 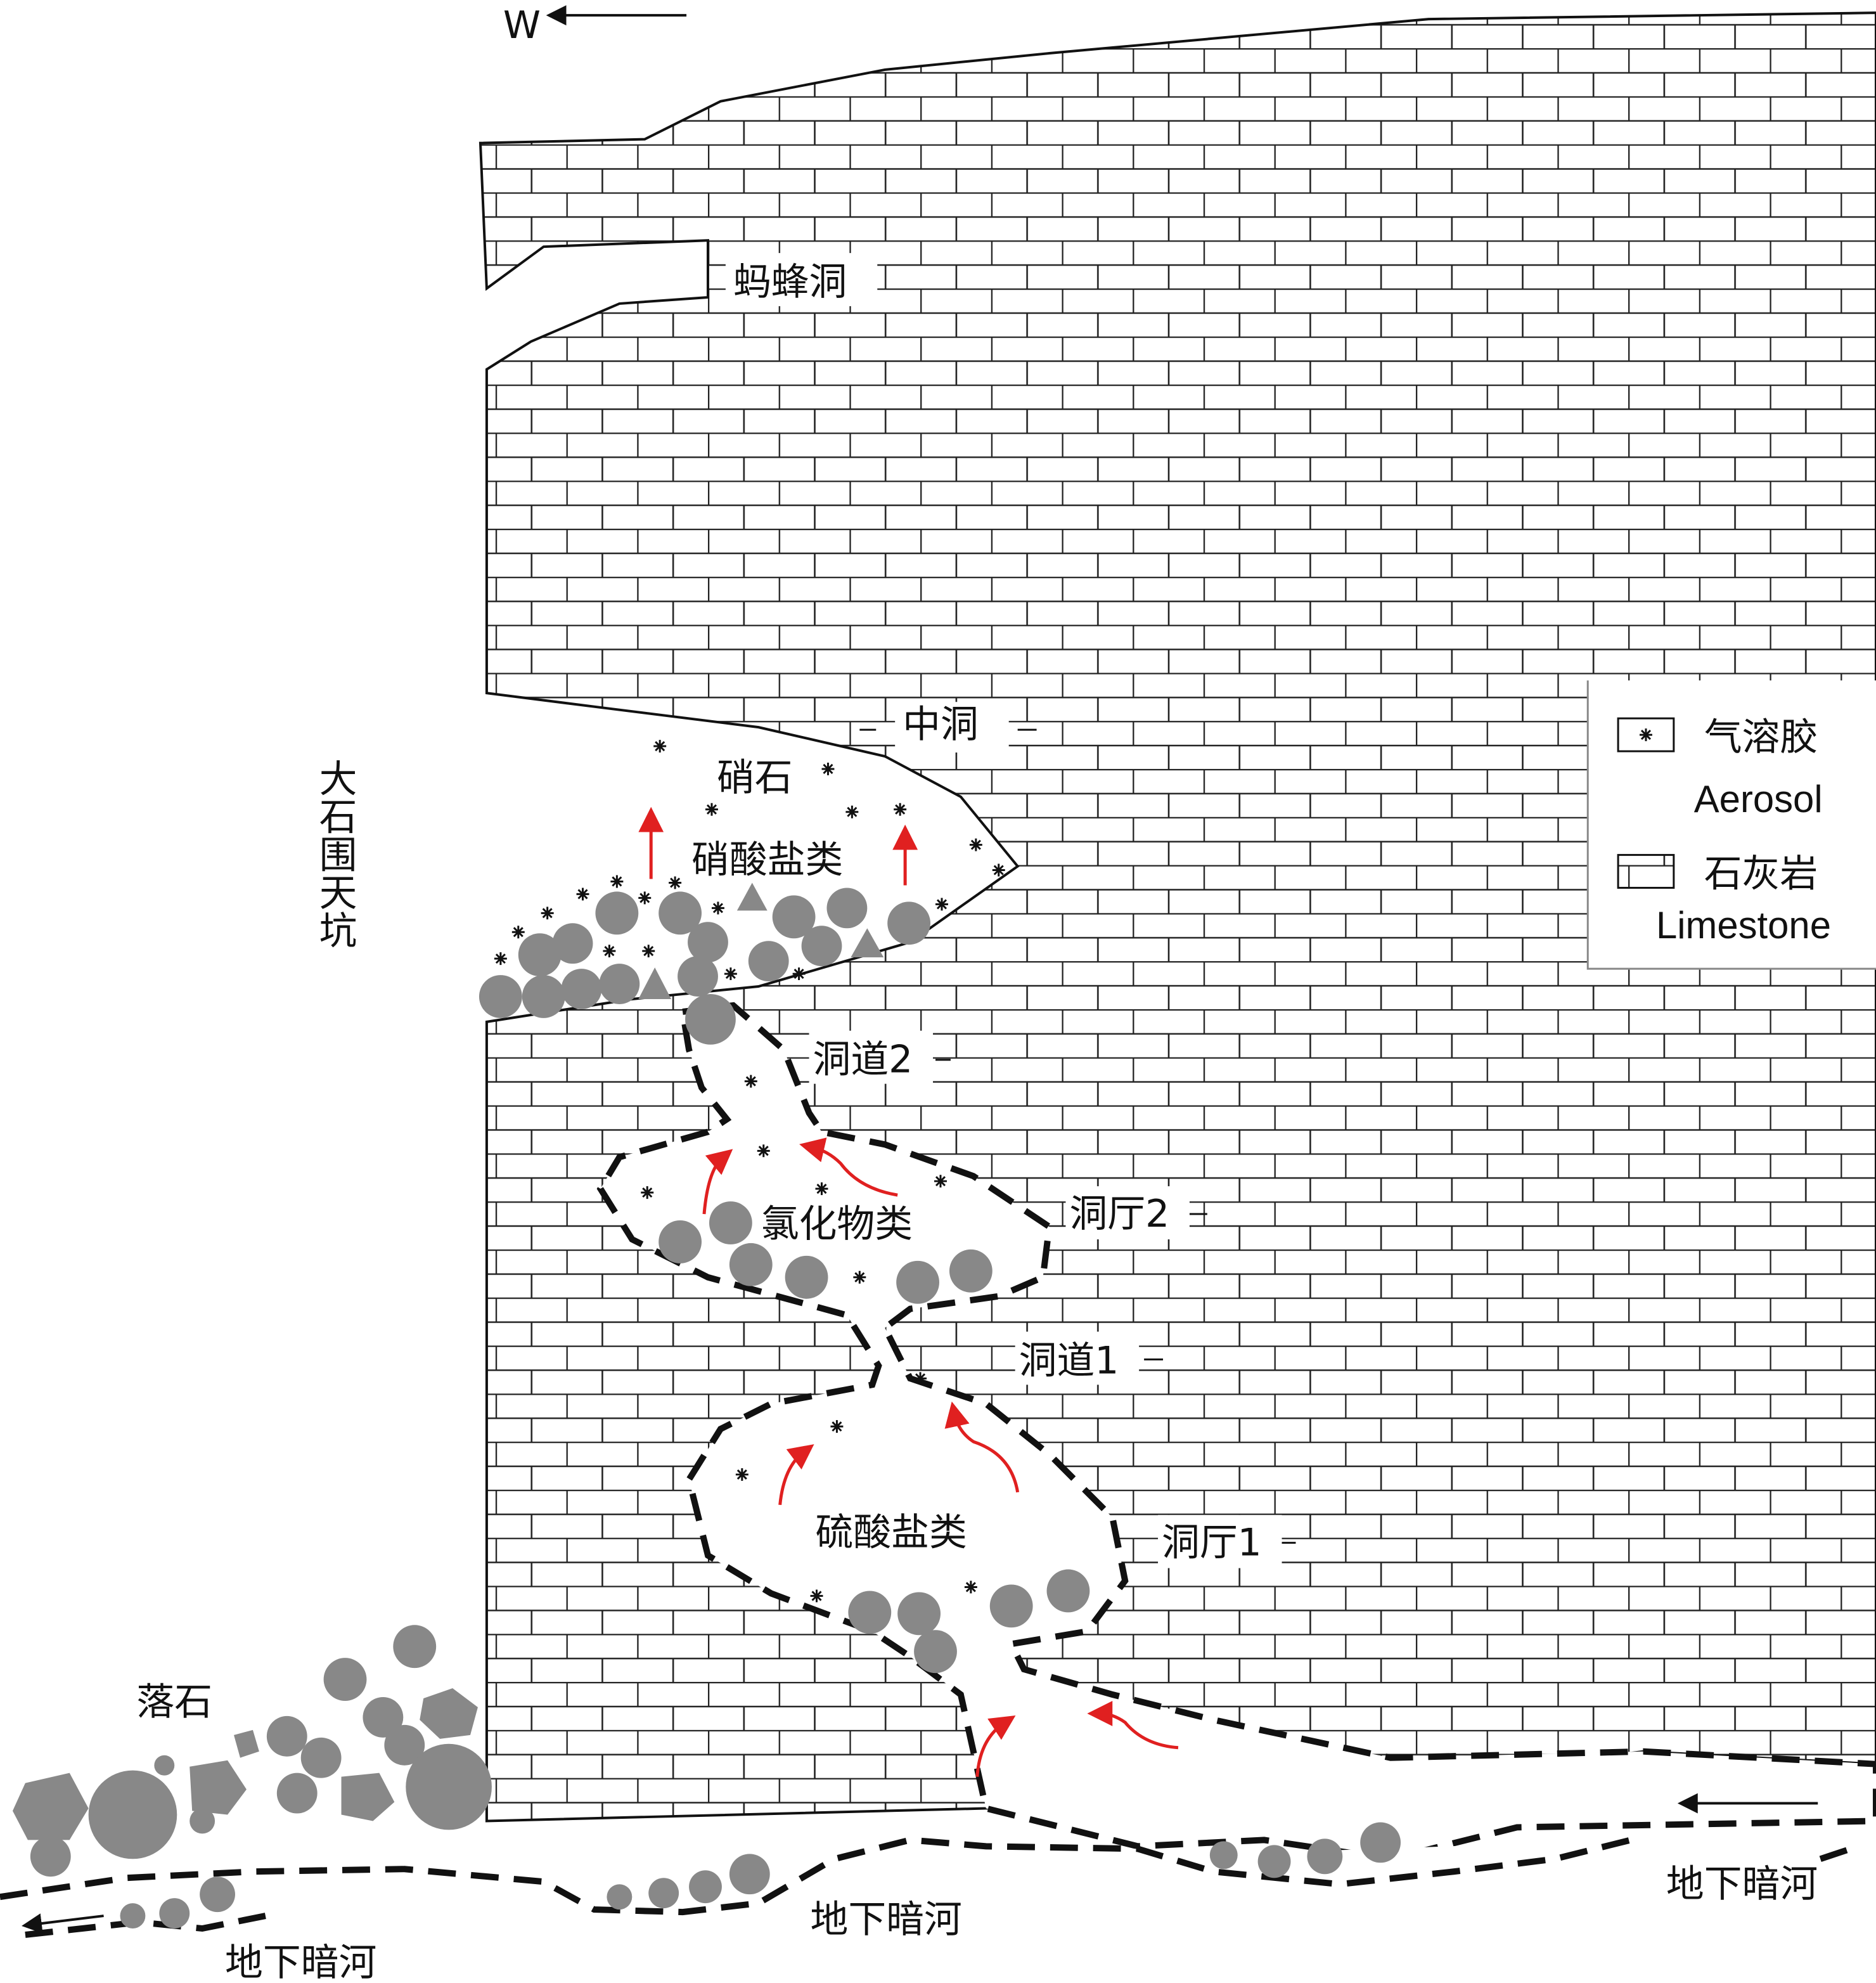 I want to click on label: 中洞, so click(x=941, y=724).